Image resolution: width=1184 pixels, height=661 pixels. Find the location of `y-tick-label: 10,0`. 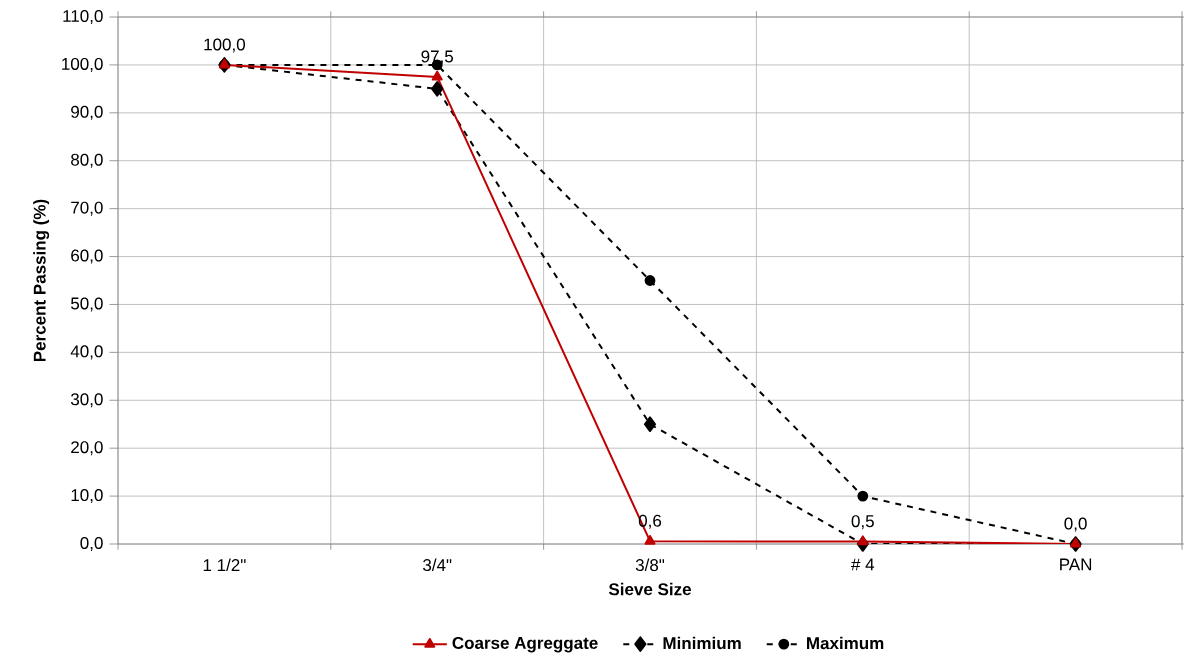

y-tick-label: 10,0 is located at coordinates (87, 496).